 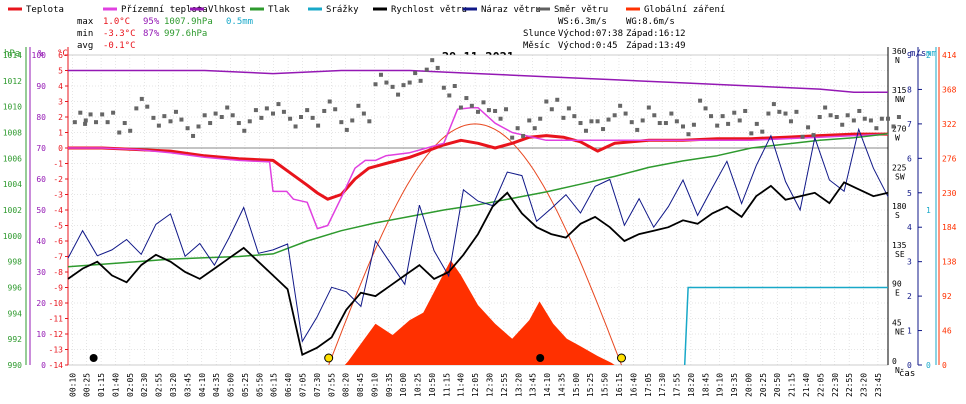 What do you see at coordinates (899, 167) in the screenshot?
I see `wind-dir-tick-deg: 225` at bounding box center [899, 167].